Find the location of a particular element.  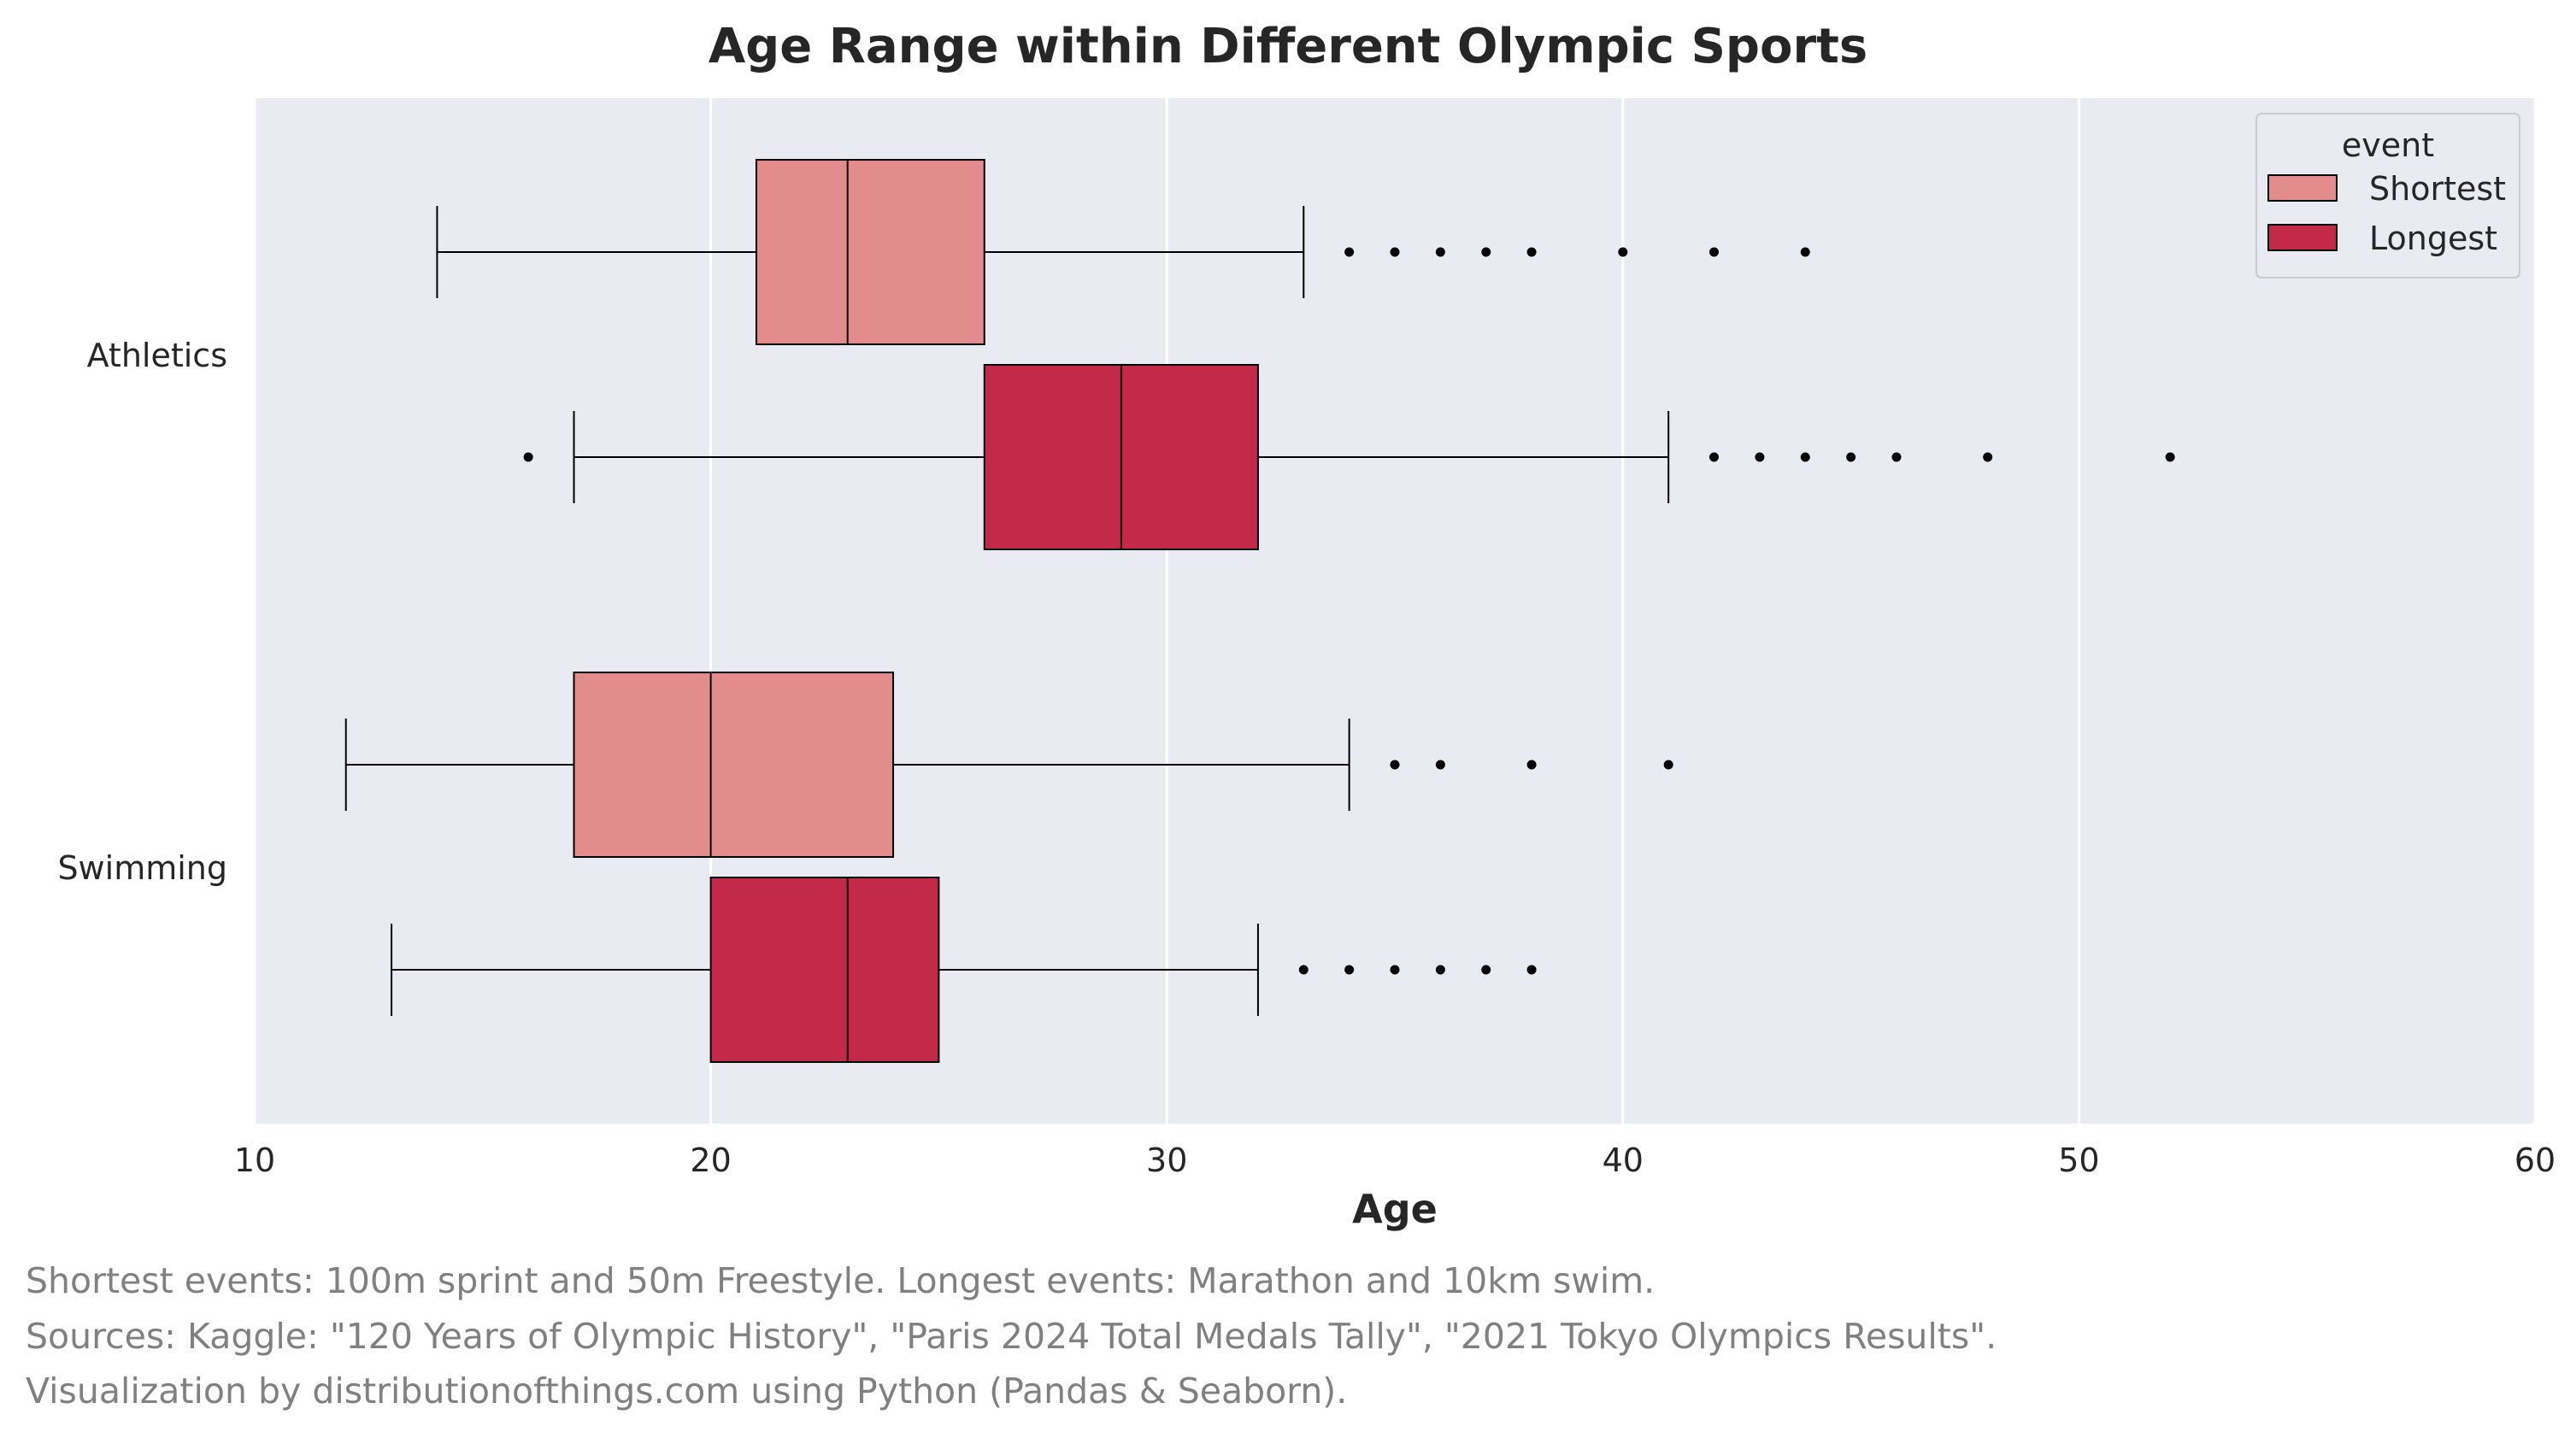

y-tick-label-swimming: Swimming is located at coordinates (142, 868).